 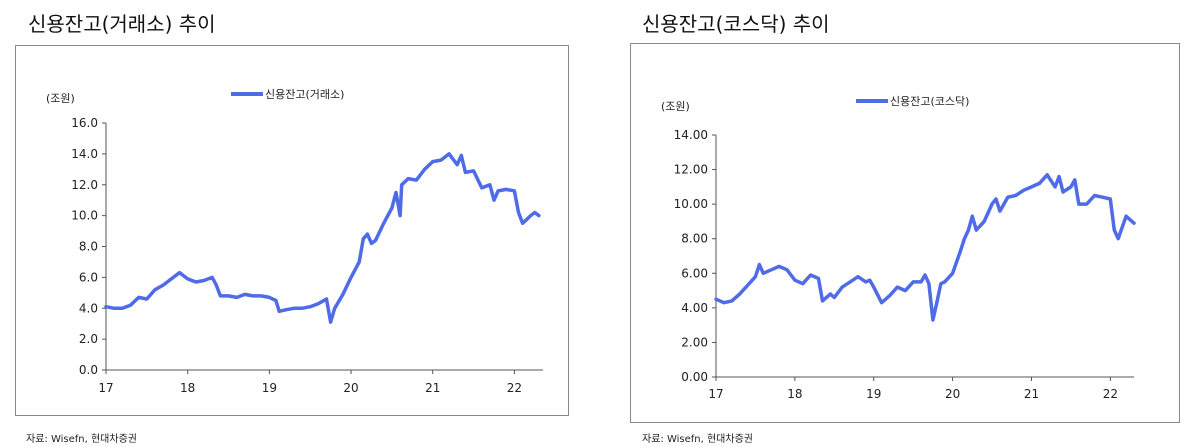 I want to click on legend-label: 신용잔고(거래소), so click(x=304, y=94).